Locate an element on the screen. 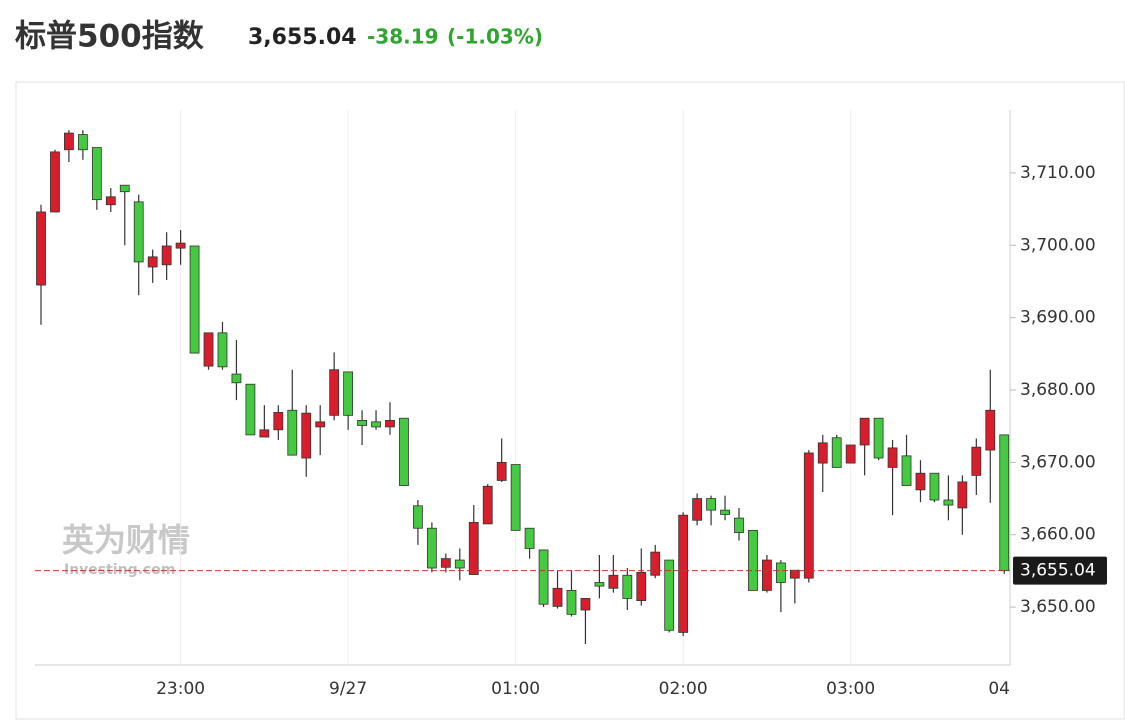 The height and width of the screenshot is (724, 1125). x-tick-label: 01:00 is located at coordinates (515, 689).